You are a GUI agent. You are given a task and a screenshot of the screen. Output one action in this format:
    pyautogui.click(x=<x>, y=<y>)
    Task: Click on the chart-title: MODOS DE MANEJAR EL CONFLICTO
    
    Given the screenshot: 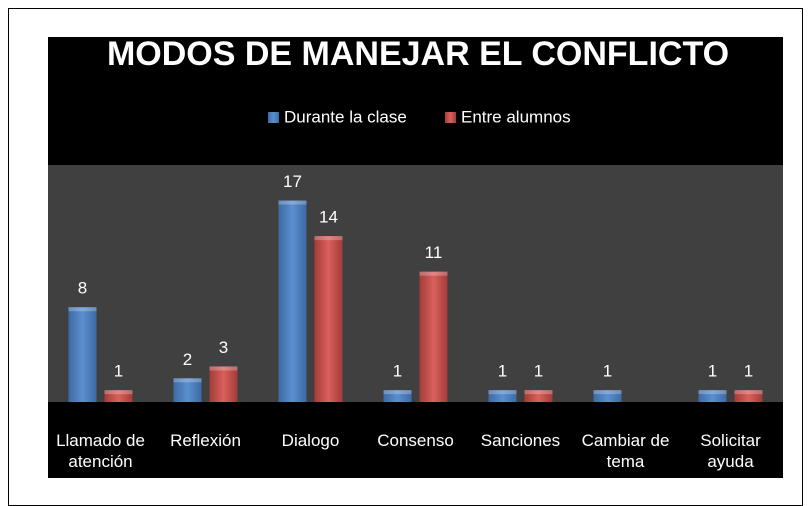 What is the action you would take?
    pyautogui.click(x=418, y=54)
    